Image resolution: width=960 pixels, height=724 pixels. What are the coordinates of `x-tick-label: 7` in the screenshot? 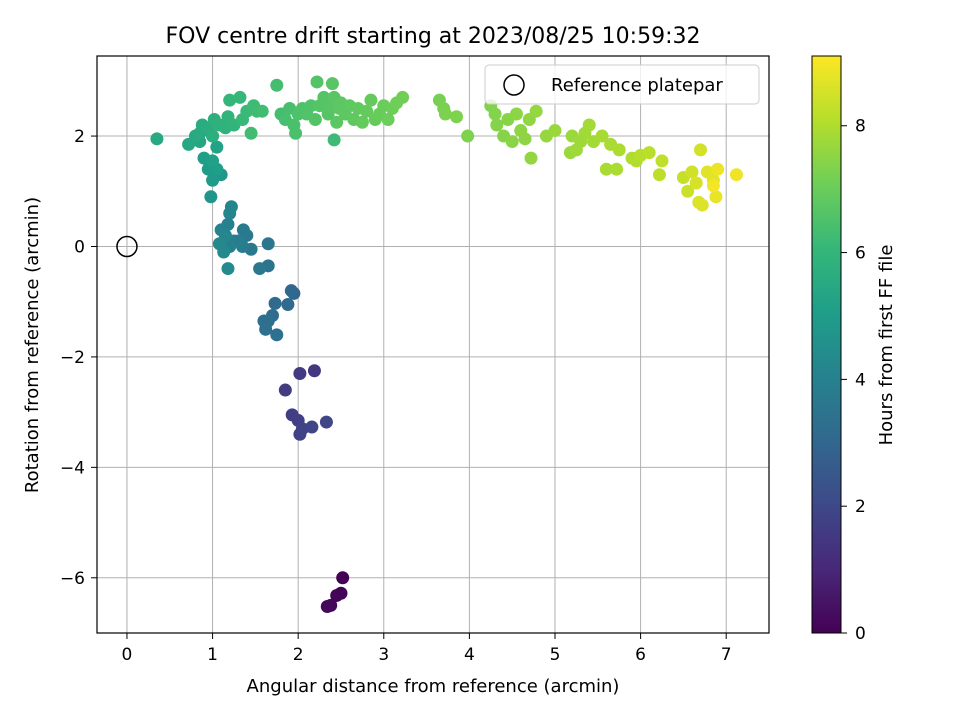 It's located at (726, 655).